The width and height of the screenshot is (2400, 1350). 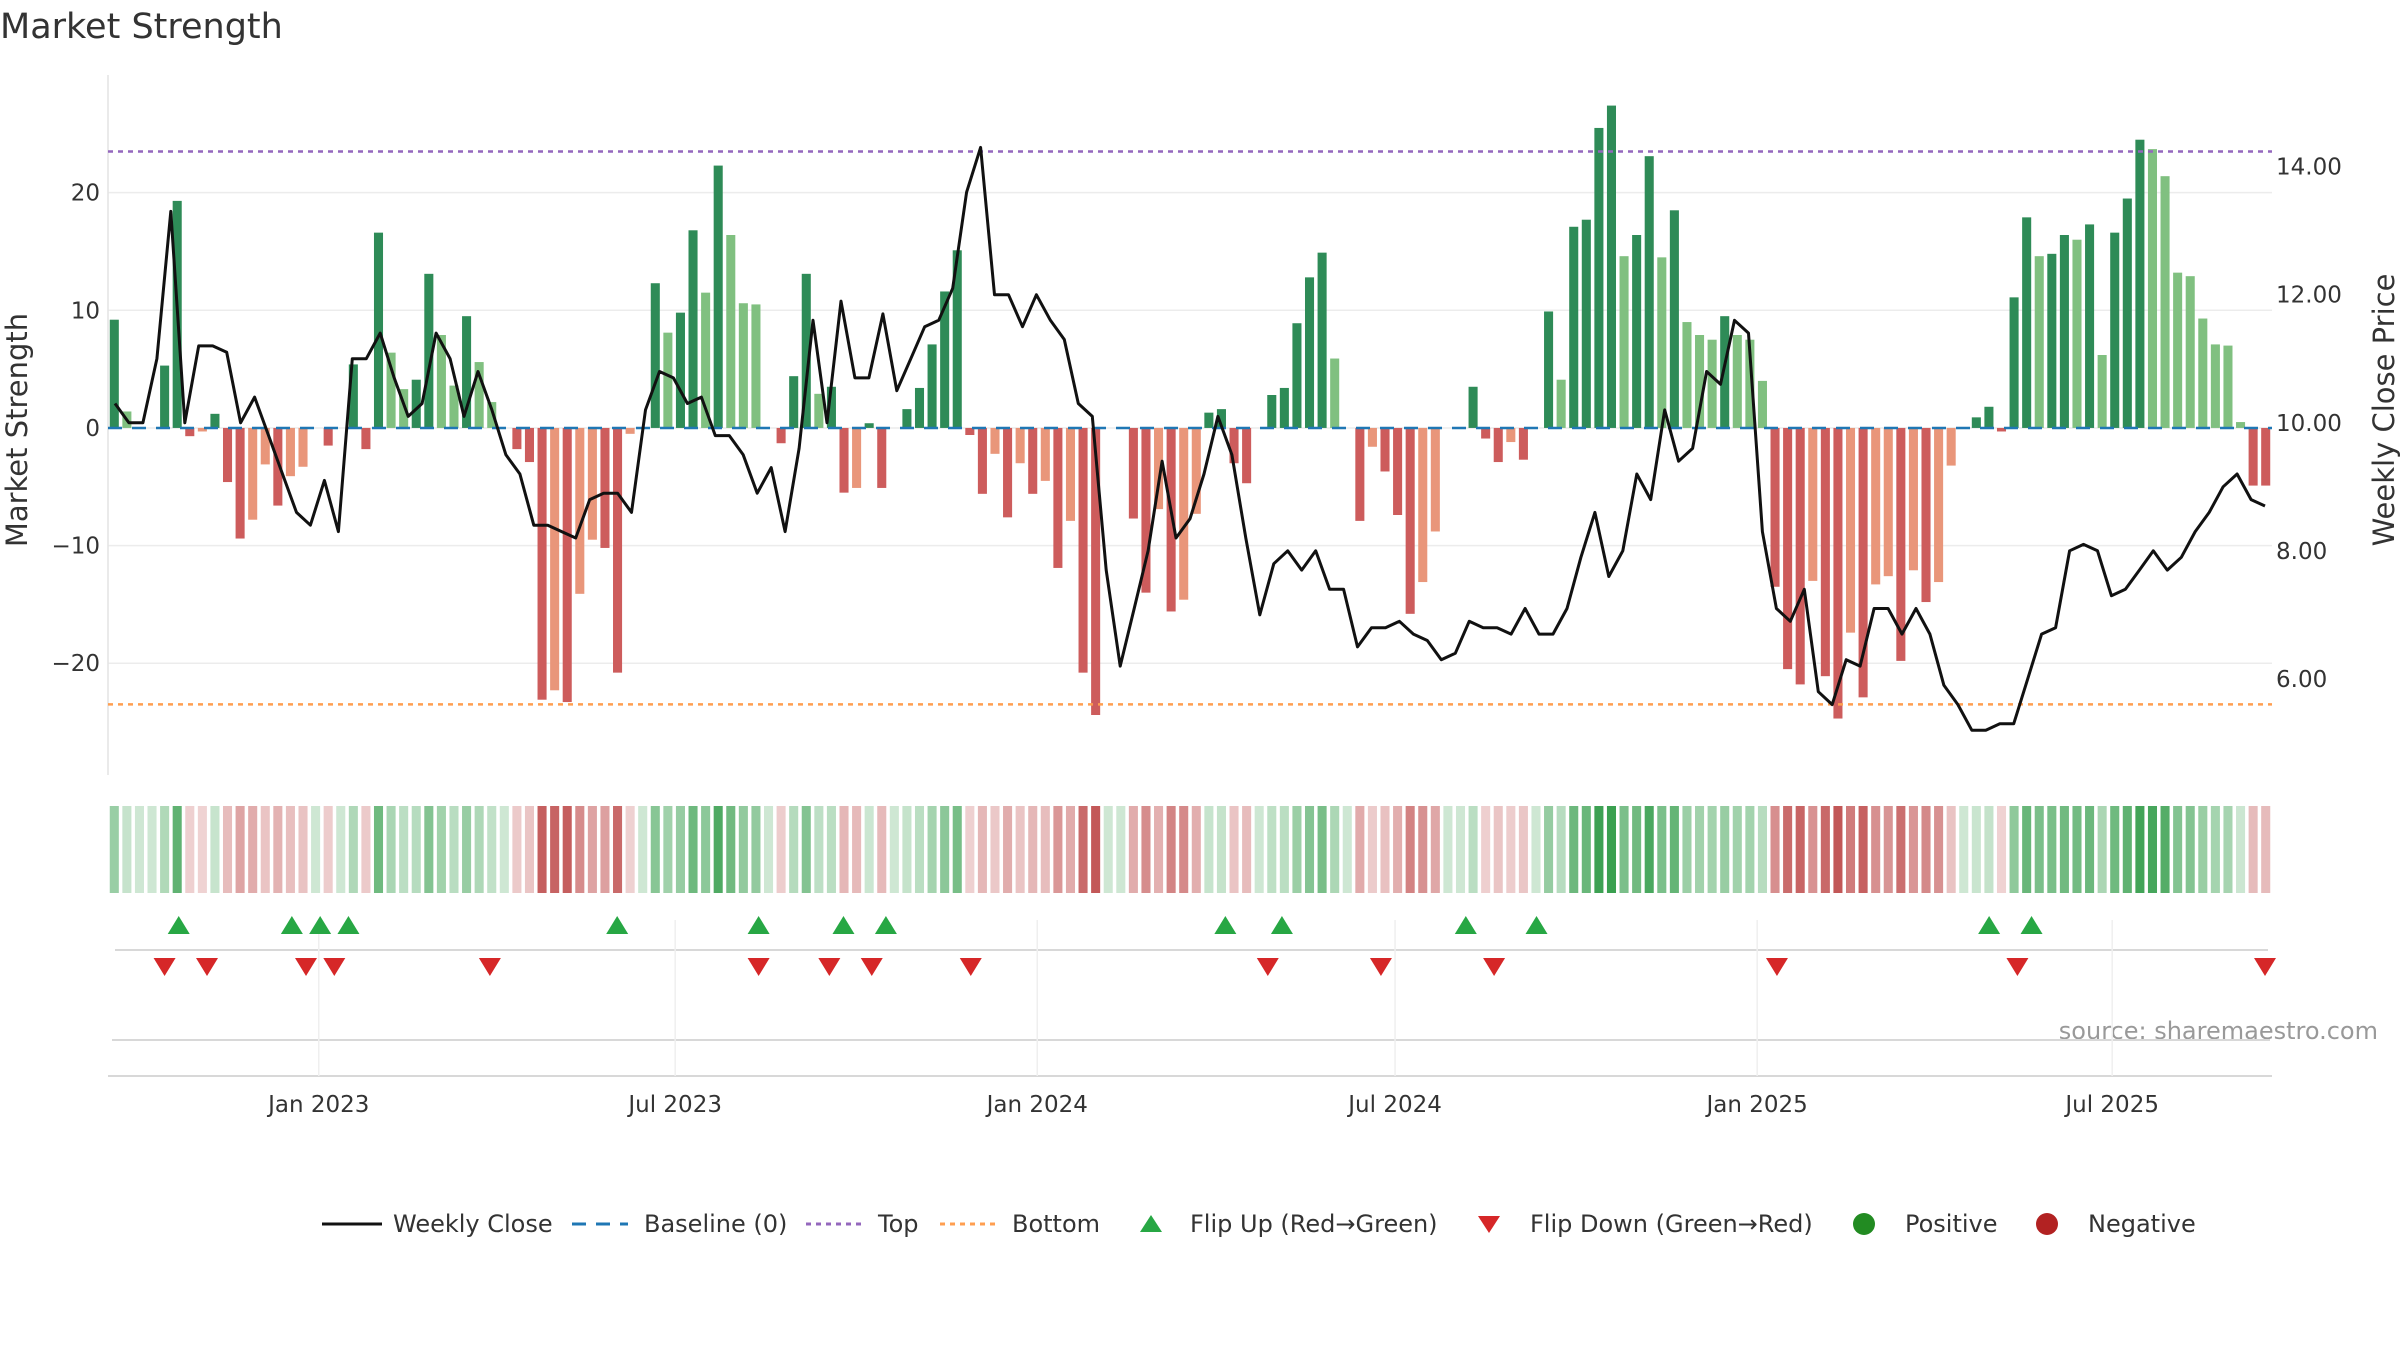 I want to click on chart-title: Market Strength, so click(x=141, y=27).